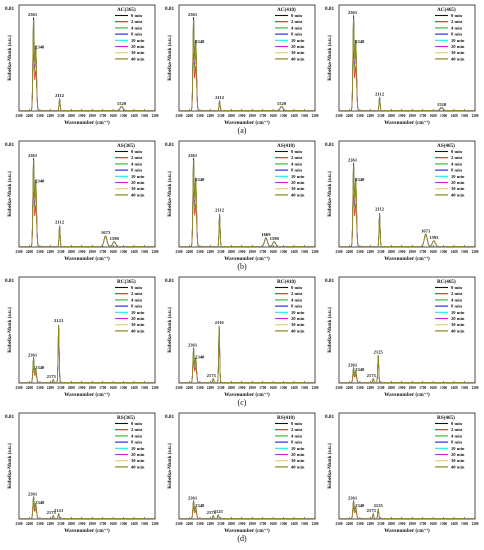 The width and height of the screenshot is (484, 550). What do you see at coordinates (286, 417) in the screenshot?
I see `chart-title: RS(410)` at bounding box center [286, 417].